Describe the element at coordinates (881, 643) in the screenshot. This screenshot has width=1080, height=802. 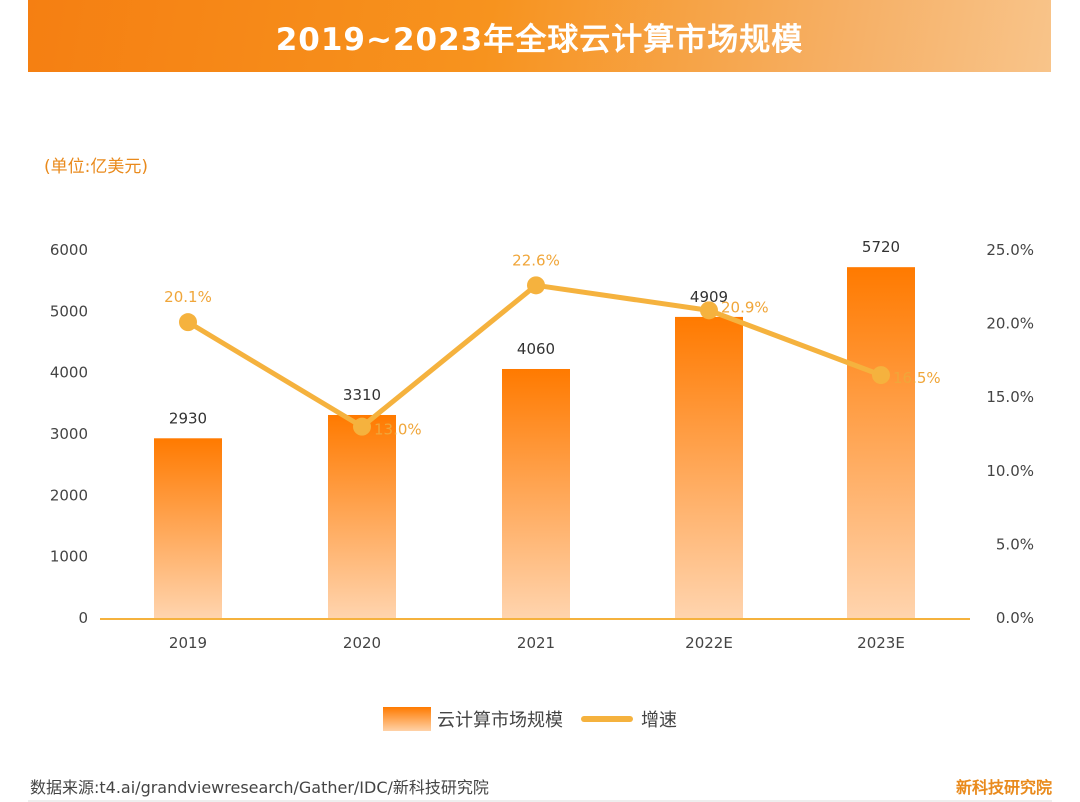
I see `x-axis-tick: 2023E` at that location.